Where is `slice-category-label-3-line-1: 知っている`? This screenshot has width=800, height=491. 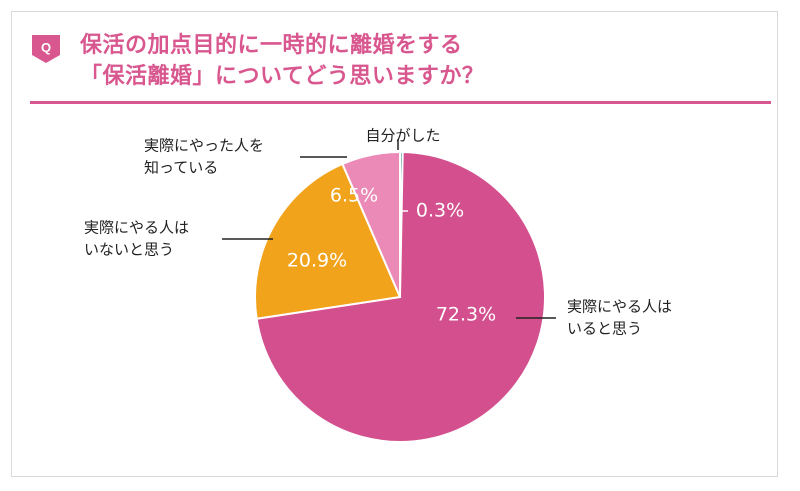
slice-category-label-3-line-1: 知っている is located at coordinates (181, 168).